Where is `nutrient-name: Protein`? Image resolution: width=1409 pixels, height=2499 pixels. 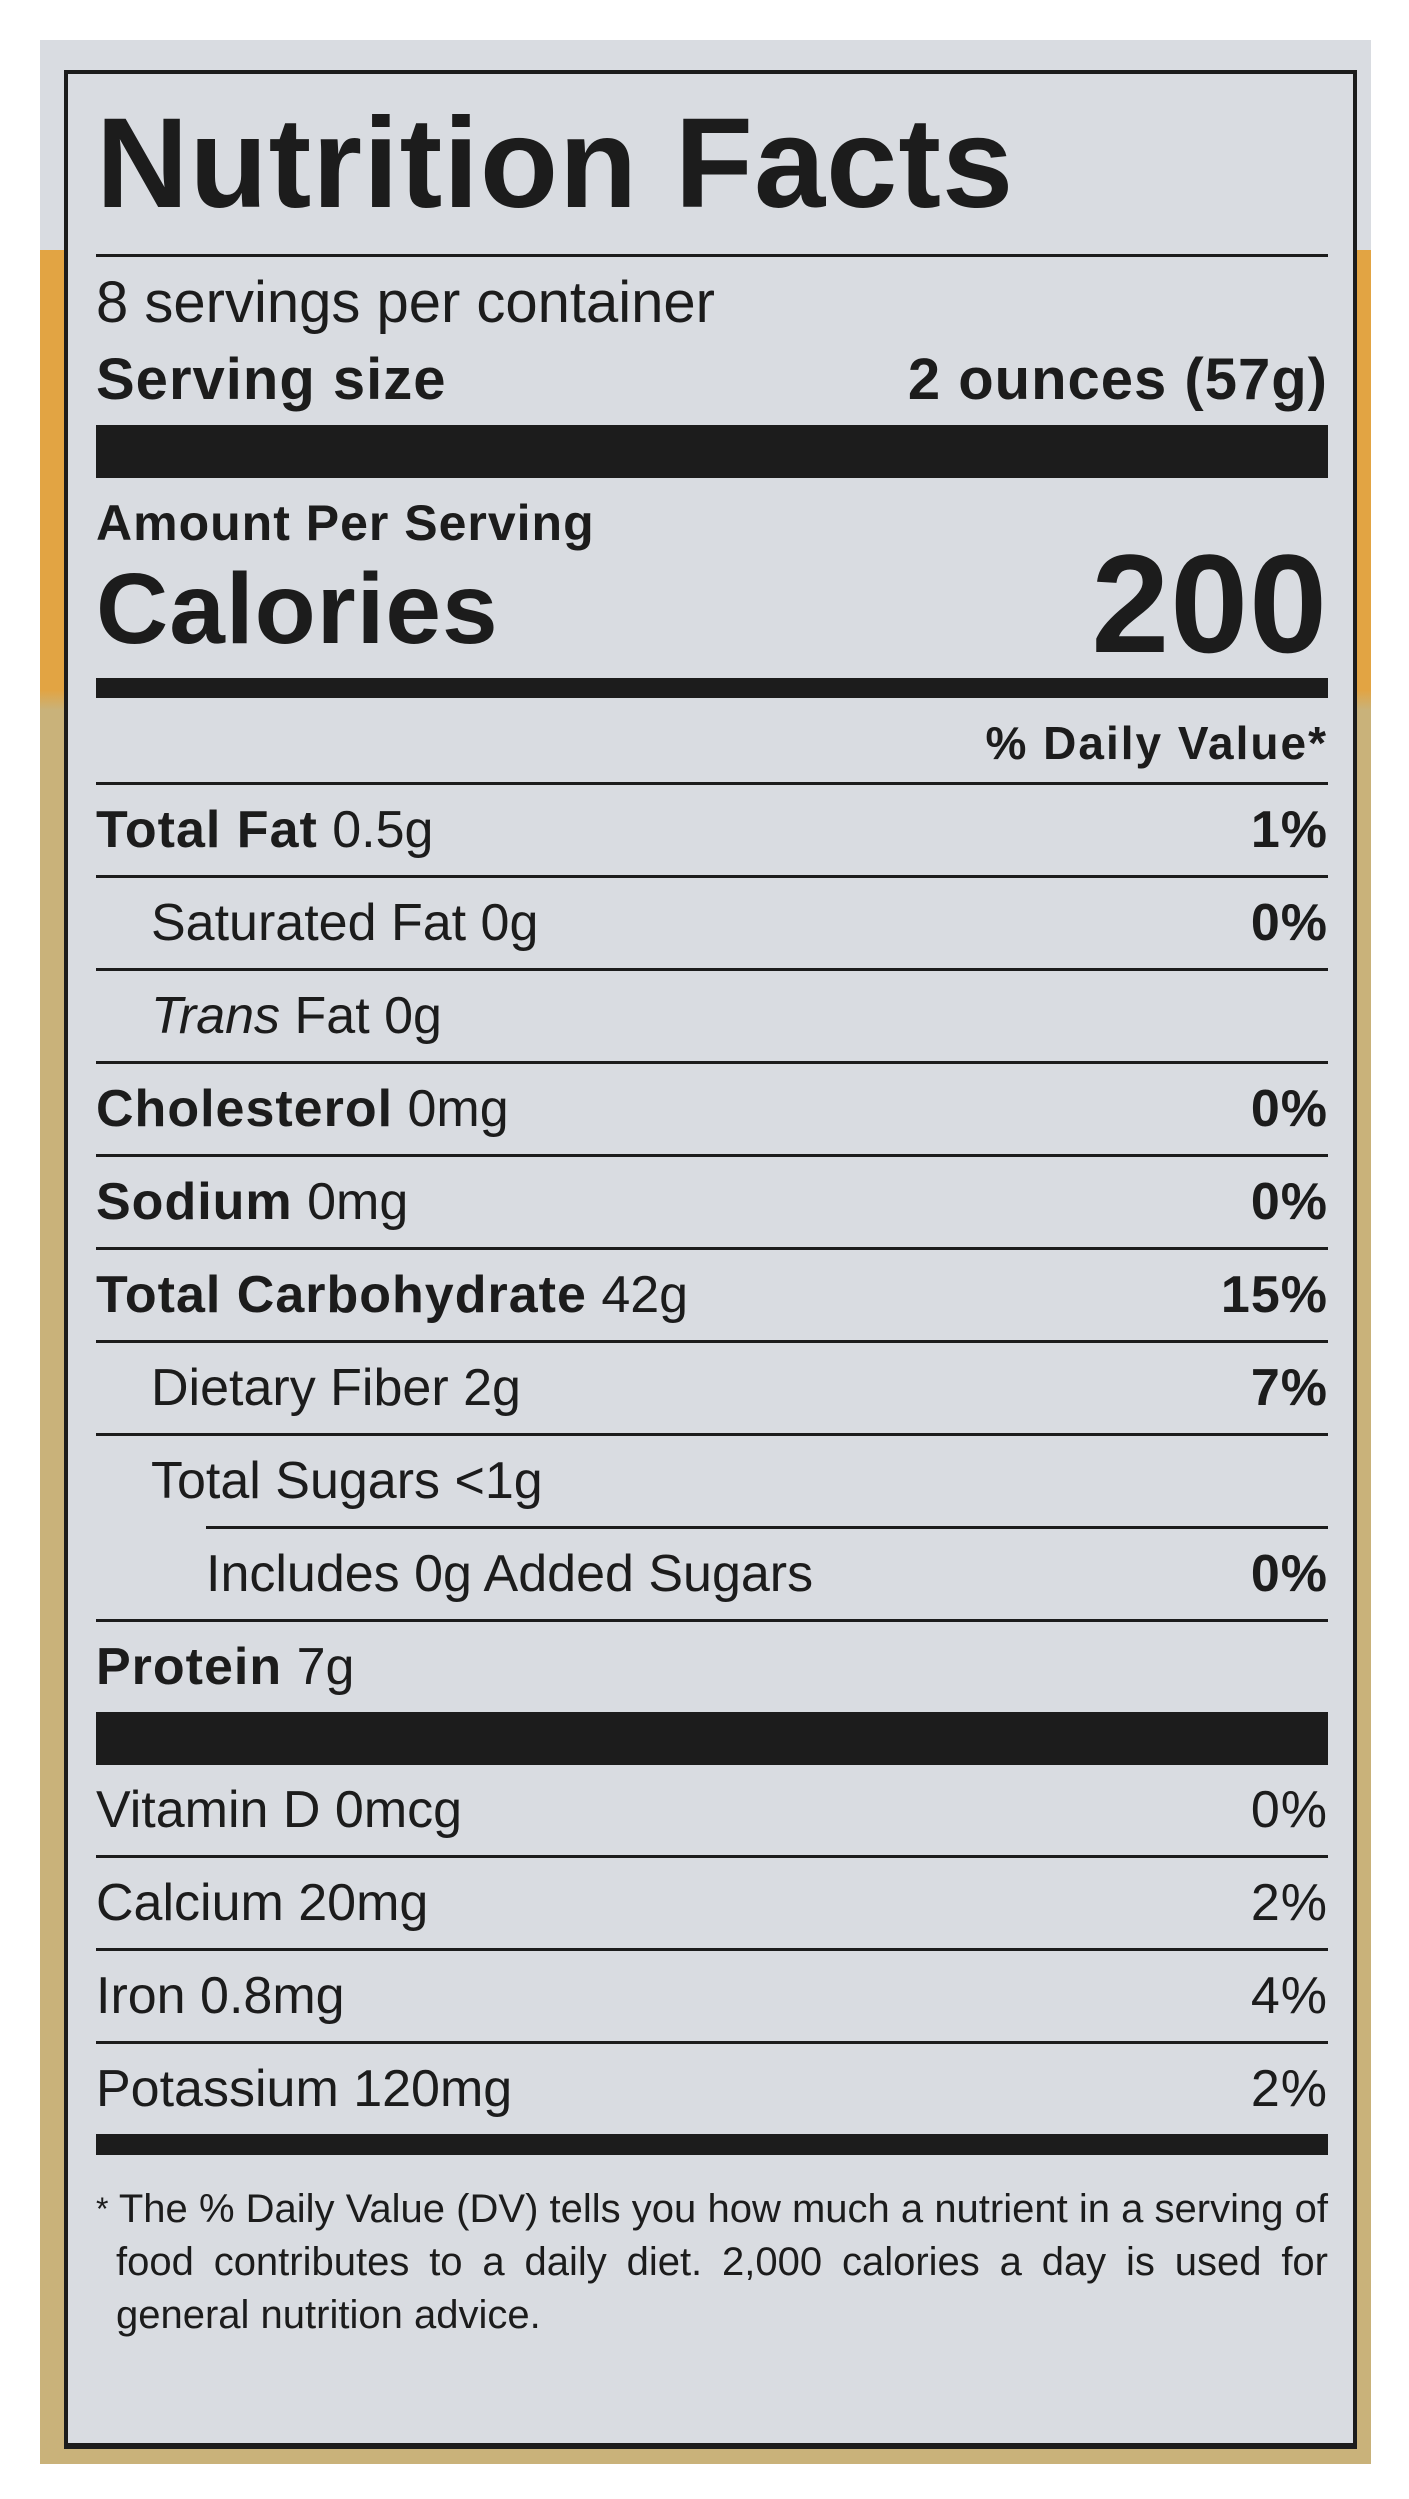 nutrient-name: Protein is located at coordinates (189, 1667).